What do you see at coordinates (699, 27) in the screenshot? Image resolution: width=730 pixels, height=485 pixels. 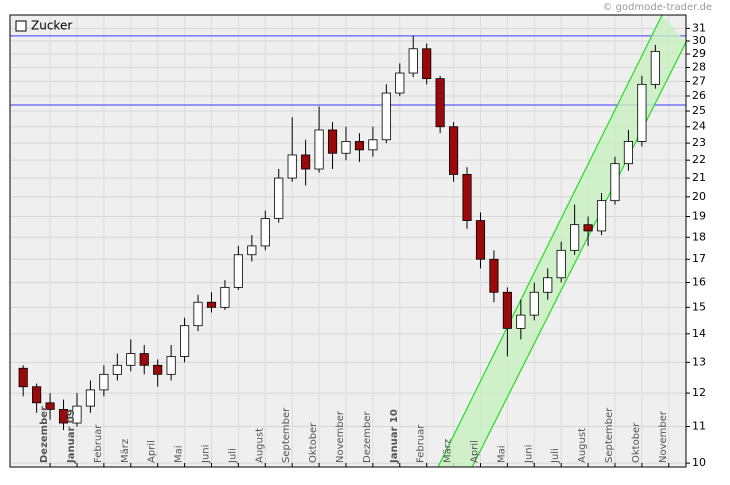 I see `y-tick-label: 31` at bounding box center [699, 27].